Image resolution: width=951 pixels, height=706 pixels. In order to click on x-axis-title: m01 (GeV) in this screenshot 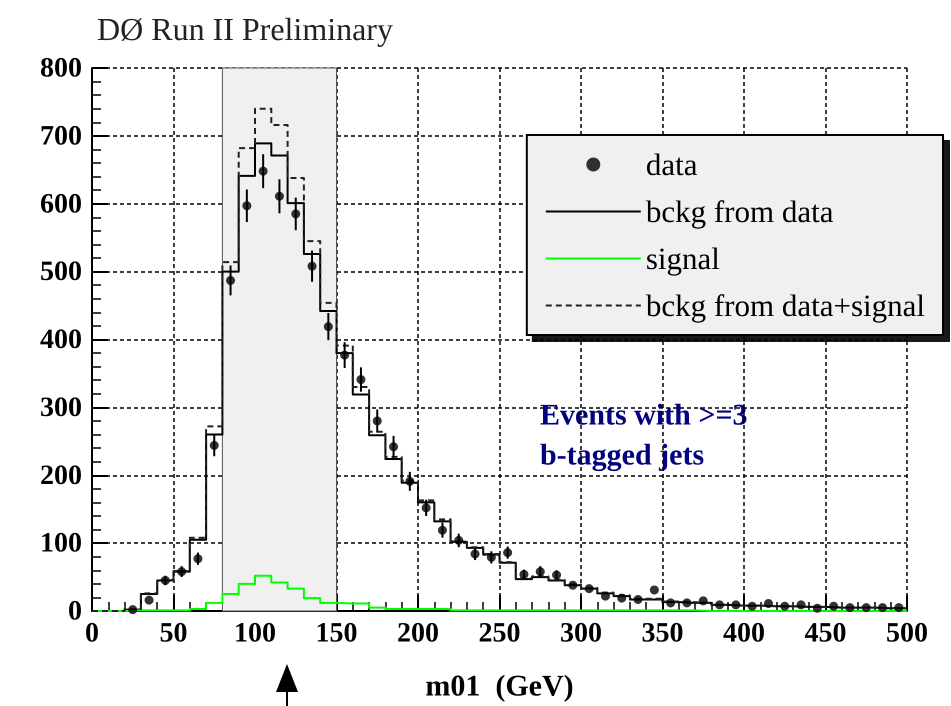, I will do `click(499, 686)`.